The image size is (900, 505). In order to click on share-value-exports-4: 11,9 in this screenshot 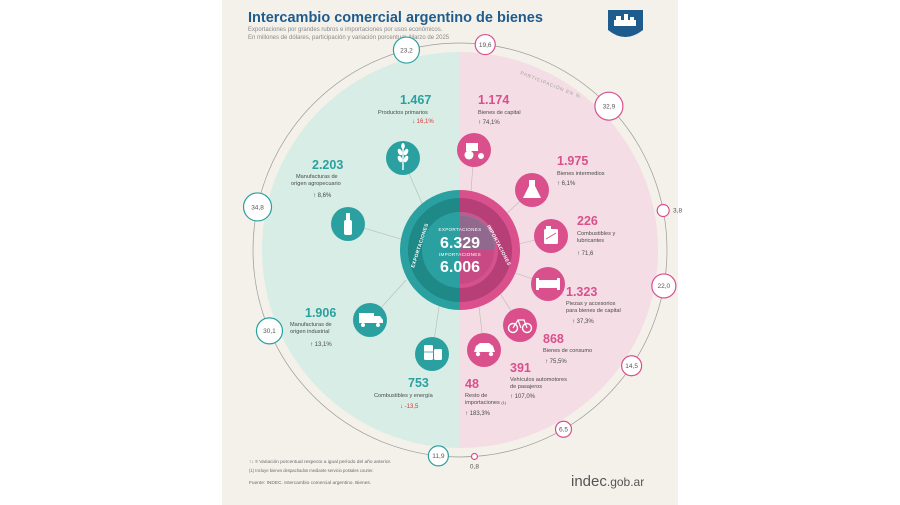, I will do `click(438, 456)`.